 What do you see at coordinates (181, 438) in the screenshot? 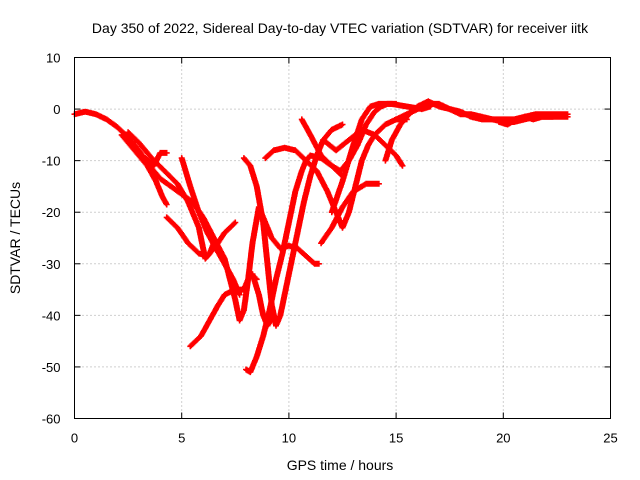
I see `x-tick-label: 5` at bounding box center [181, 438].